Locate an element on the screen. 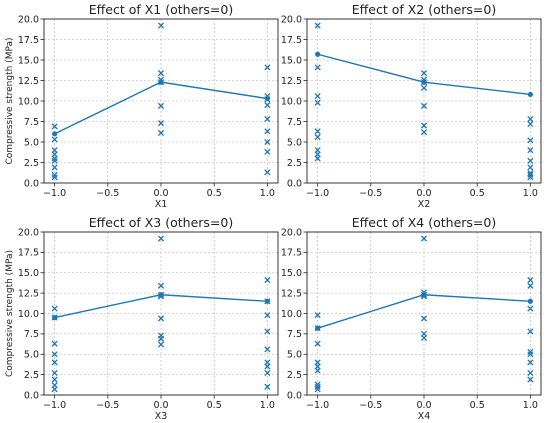 This screenshot has height=423, width=550. x-axis-label: X1 is located at coordinates (161, 204).